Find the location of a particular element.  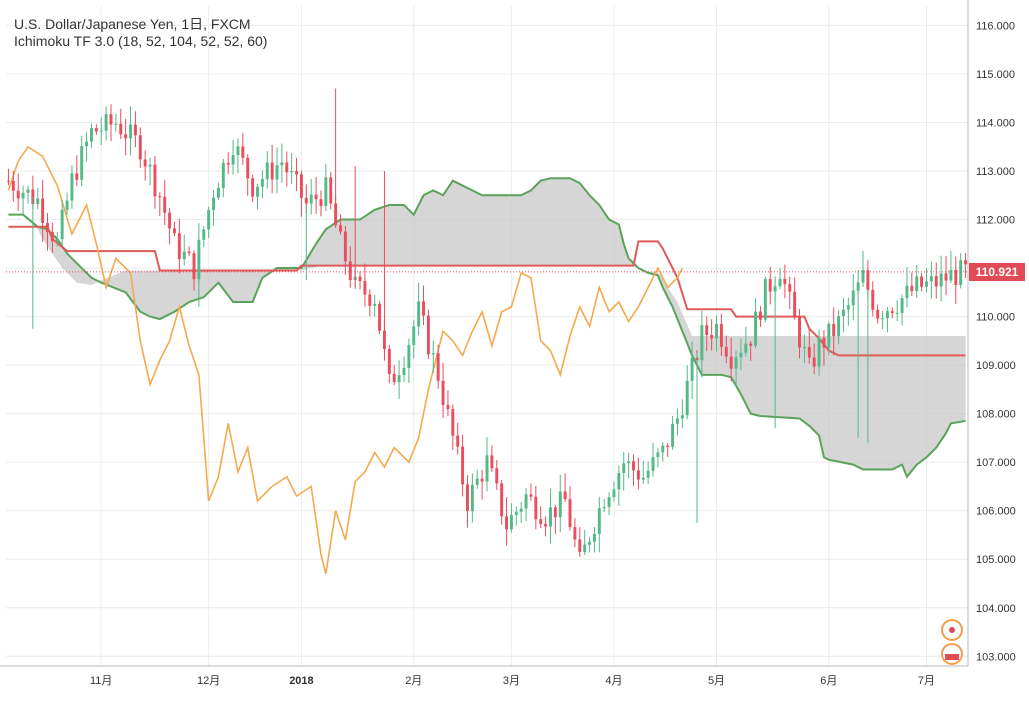

x-tick-label: 2018 is located at coordinates (301, 681).